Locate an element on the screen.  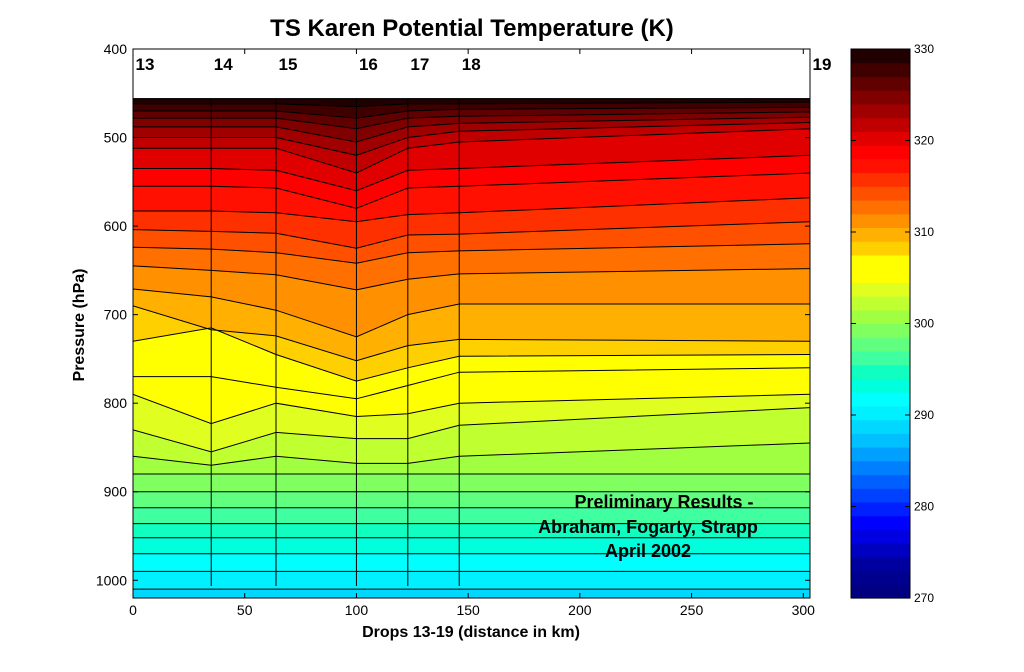
x-tick-label: 250 is located at coordinates (692, 610).